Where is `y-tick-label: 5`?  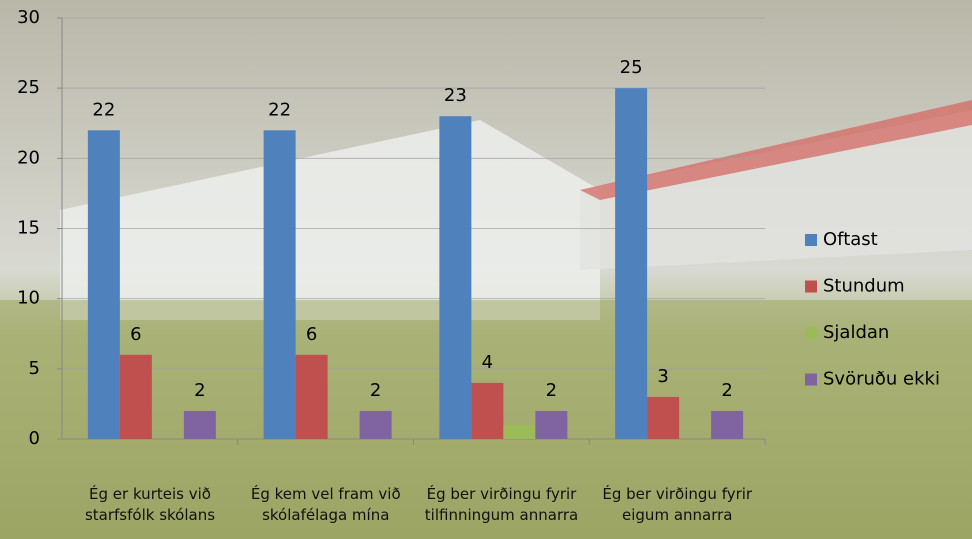 y-tick-label: 5 is located at coordinates (34, 368).